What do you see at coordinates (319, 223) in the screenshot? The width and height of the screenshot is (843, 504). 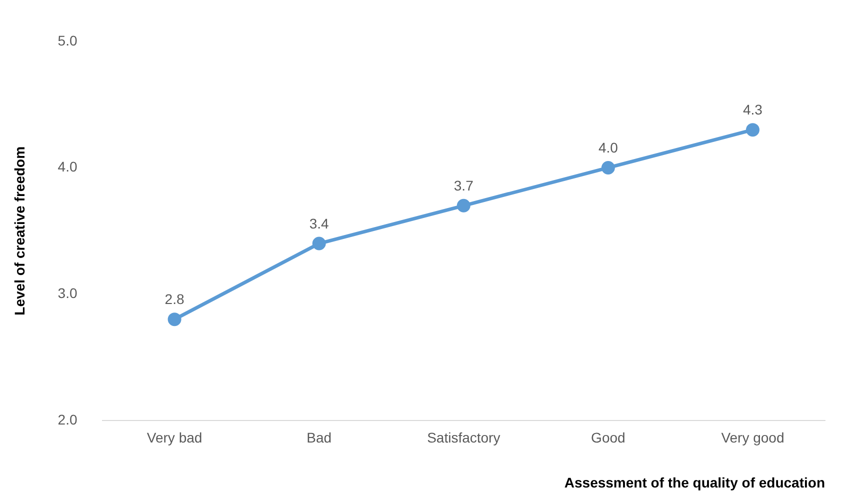 I see `data-label: 3.4` at bounding box center [319, 223].